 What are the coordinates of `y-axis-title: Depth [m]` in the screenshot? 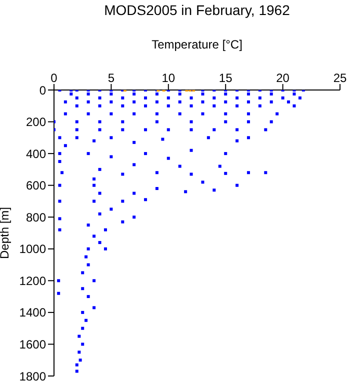 It's located at (6, 233).